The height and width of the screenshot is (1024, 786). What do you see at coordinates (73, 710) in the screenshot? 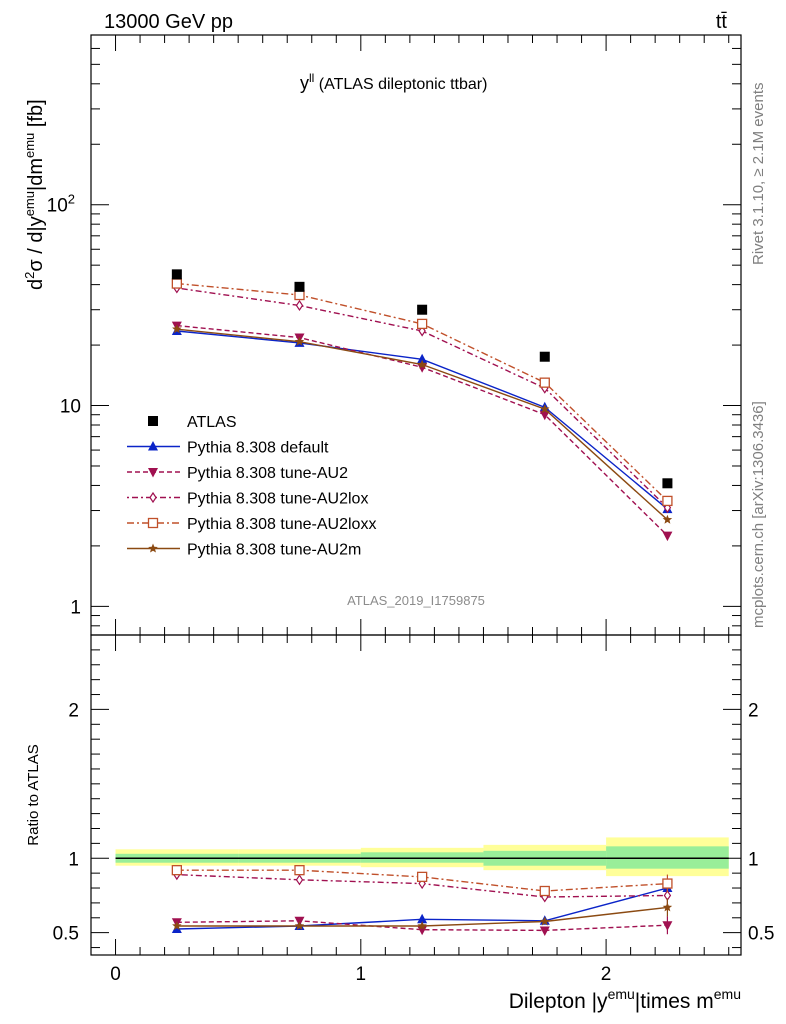
I see `lower-y-tick-label: 2` at bounding box center [73, 710].